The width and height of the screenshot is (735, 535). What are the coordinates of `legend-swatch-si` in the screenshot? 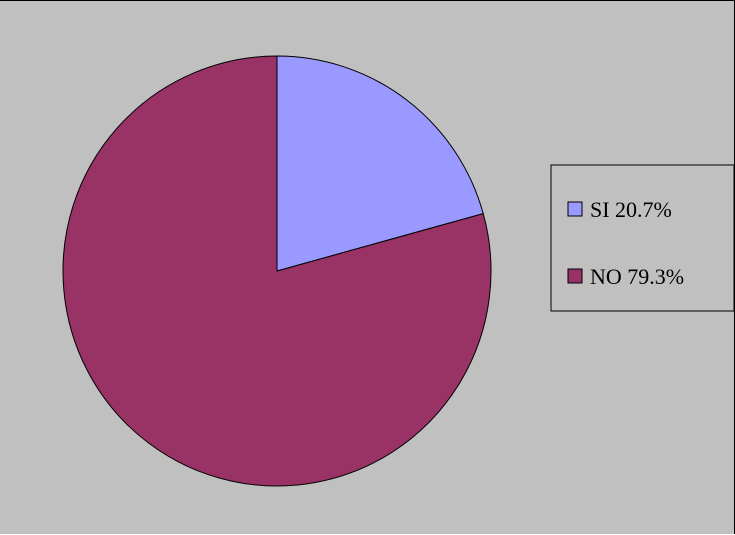 It's located at (575, 209).